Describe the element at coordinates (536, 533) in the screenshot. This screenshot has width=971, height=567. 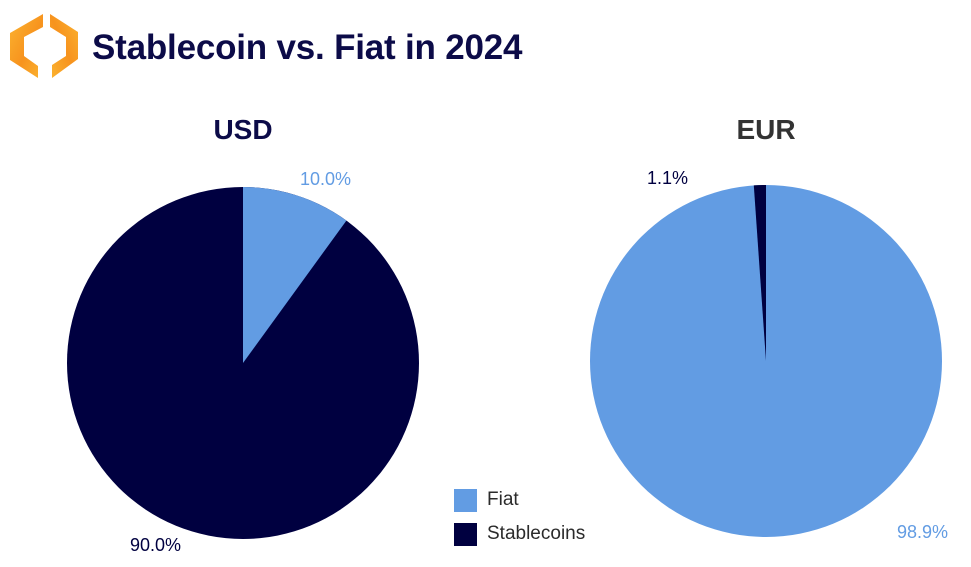
I see `legend-label-stablecoins: Stablecoins` at that location.